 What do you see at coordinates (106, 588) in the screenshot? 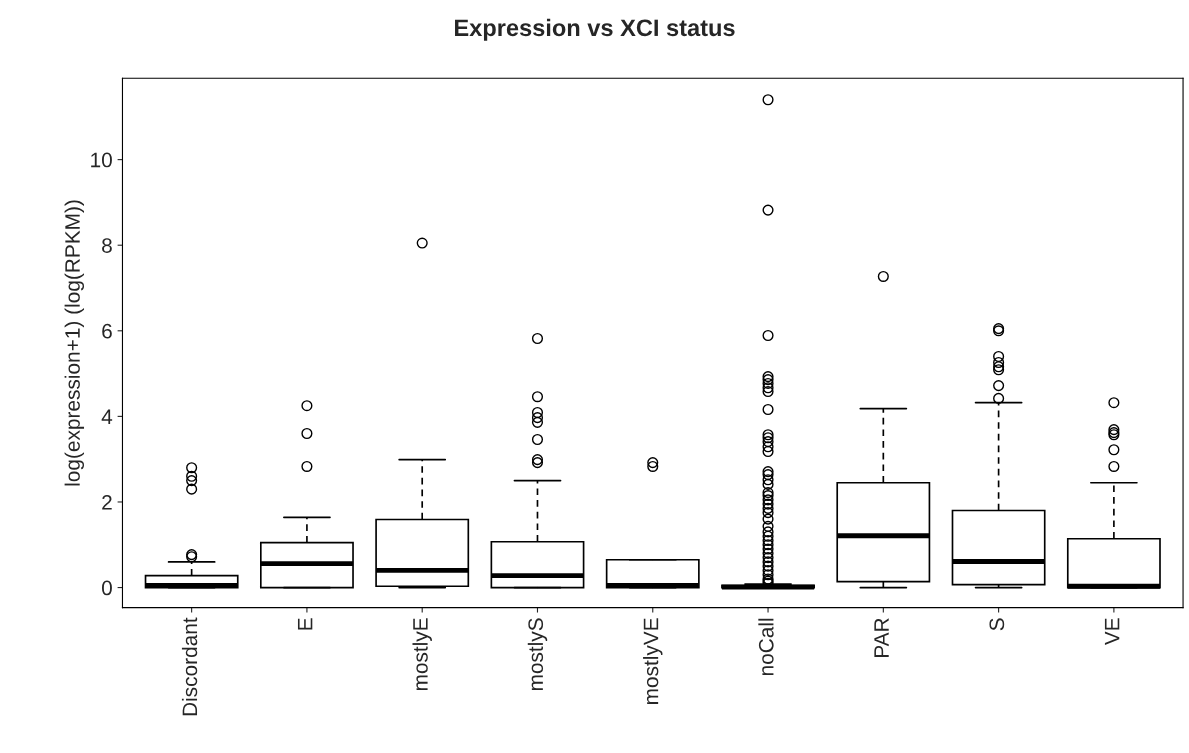
I see `y-tick-label: 0` at bounding box center [106, 588].